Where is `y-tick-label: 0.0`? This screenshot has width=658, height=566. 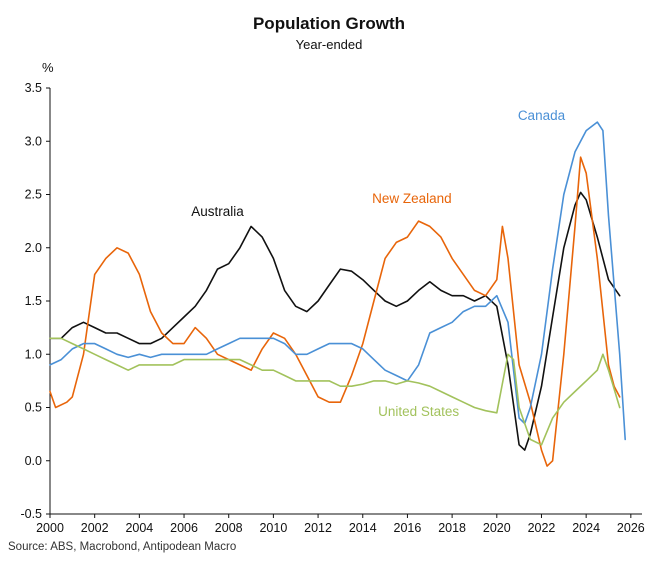
y-tick-label: 0.0 is located at coordinates (33, 461).